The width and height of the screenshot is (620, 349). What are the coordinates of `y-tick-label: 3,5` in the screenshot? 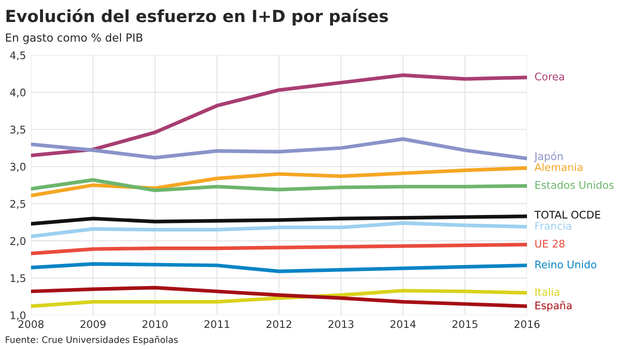 It's located at (18, 130).